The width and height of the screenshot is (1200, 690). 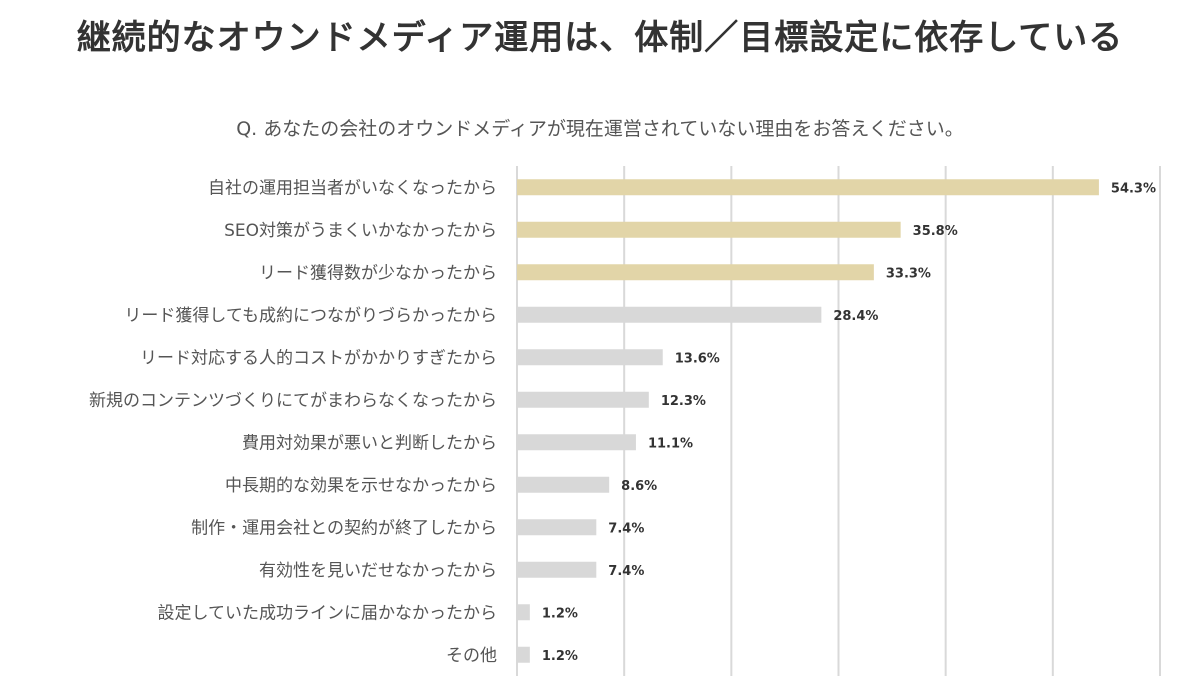 What do you see at coordinates (855, 316) in the screenshot?
I see `value-label: 28.4%` at bounding box center [855, 316].